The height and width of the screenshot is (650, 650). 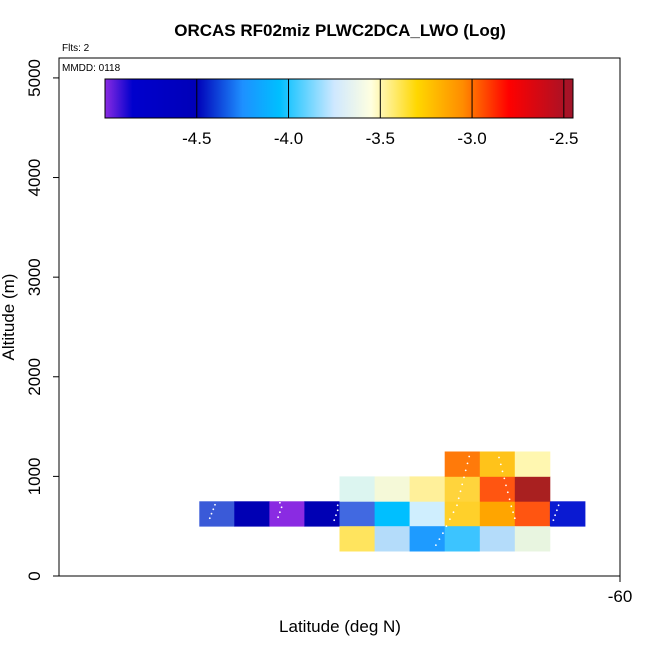 I want to click on colorbar-ticks: -4.5 -4.0 -3.5 -3.0 -2.5, so click(x=380, y=113).